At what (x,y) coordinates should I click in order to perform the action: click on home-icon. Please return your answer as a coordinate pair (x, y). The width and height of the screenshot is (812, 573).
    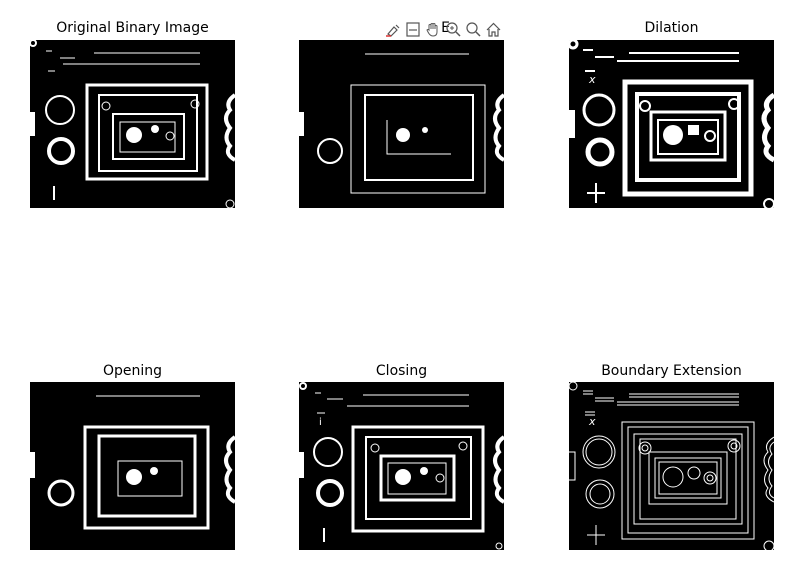
    Looking at the image, I should click on (493, 29).